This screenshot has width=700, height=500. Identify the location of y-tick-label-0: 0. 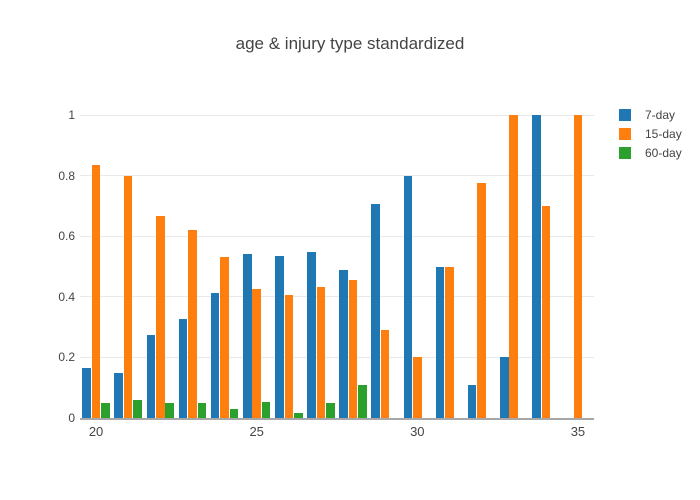
(71, 418).